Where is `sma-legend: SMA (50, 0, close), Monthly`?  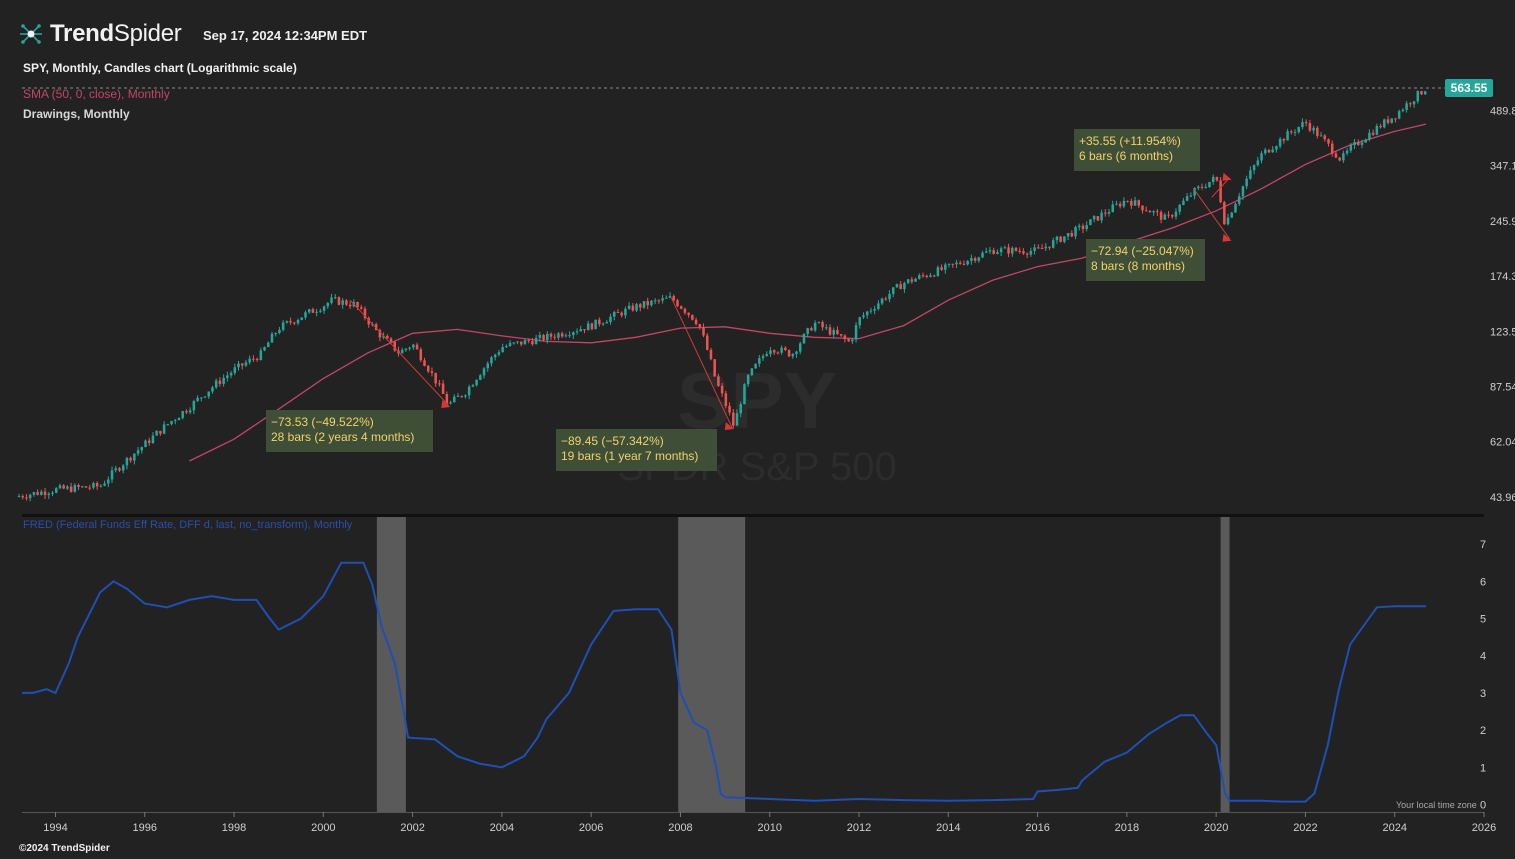 sma-legend: SMA (50, 0, close), Monthly is located at coordinates (96, 94).